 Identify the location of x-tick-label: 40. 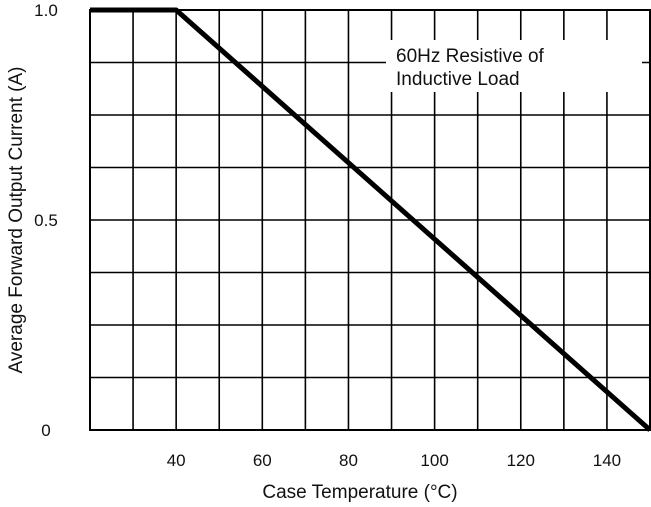
(176, 460).